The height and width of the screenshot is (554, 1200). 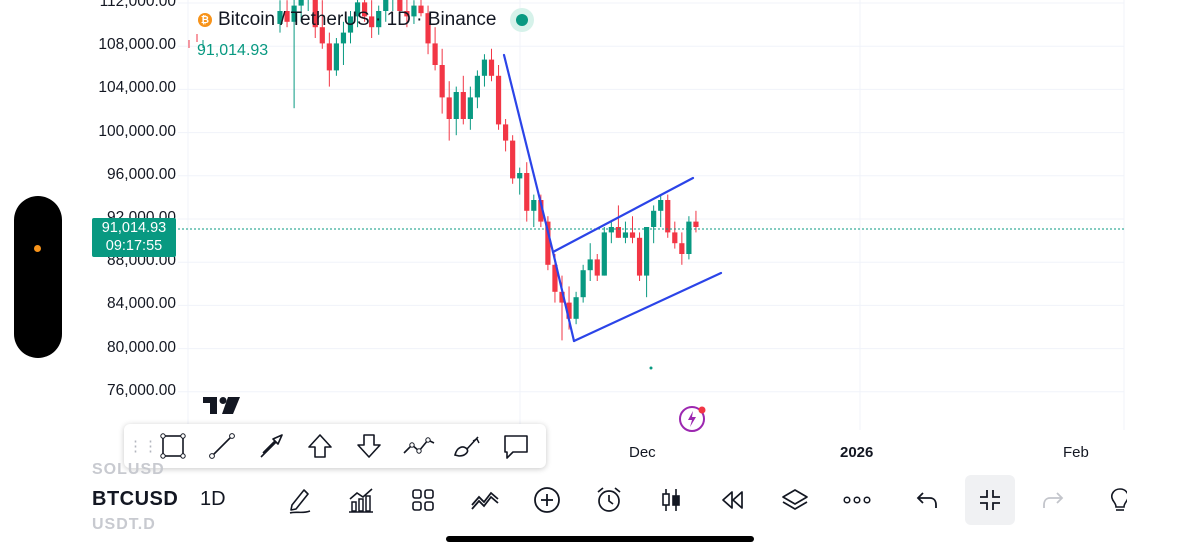 What do you see at coordinates (1052, 500) in the screenshot?
I see `redo-icon` at bounding box center [1052, 500].